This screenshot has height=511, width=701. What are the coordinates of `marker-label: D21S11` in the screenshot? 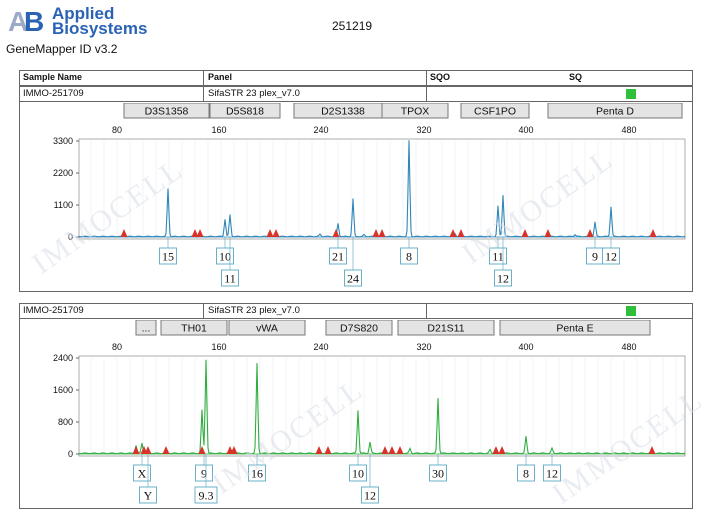 It's located at (445, 329).